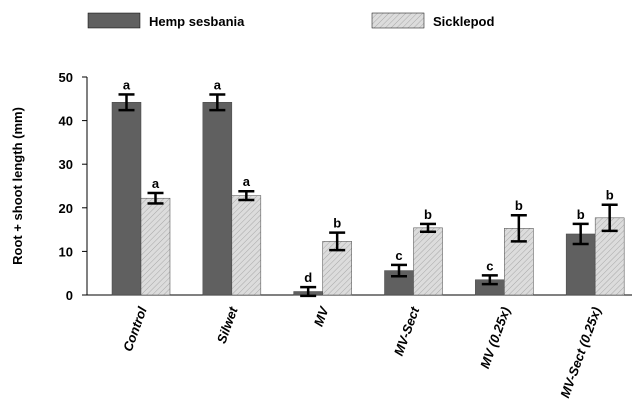 This screenshot has width=644, height=408. What do you see at coordinates (66, 77) in the screenshot?
I see `y-tick-label: 50` at bounding box center [66, 77].